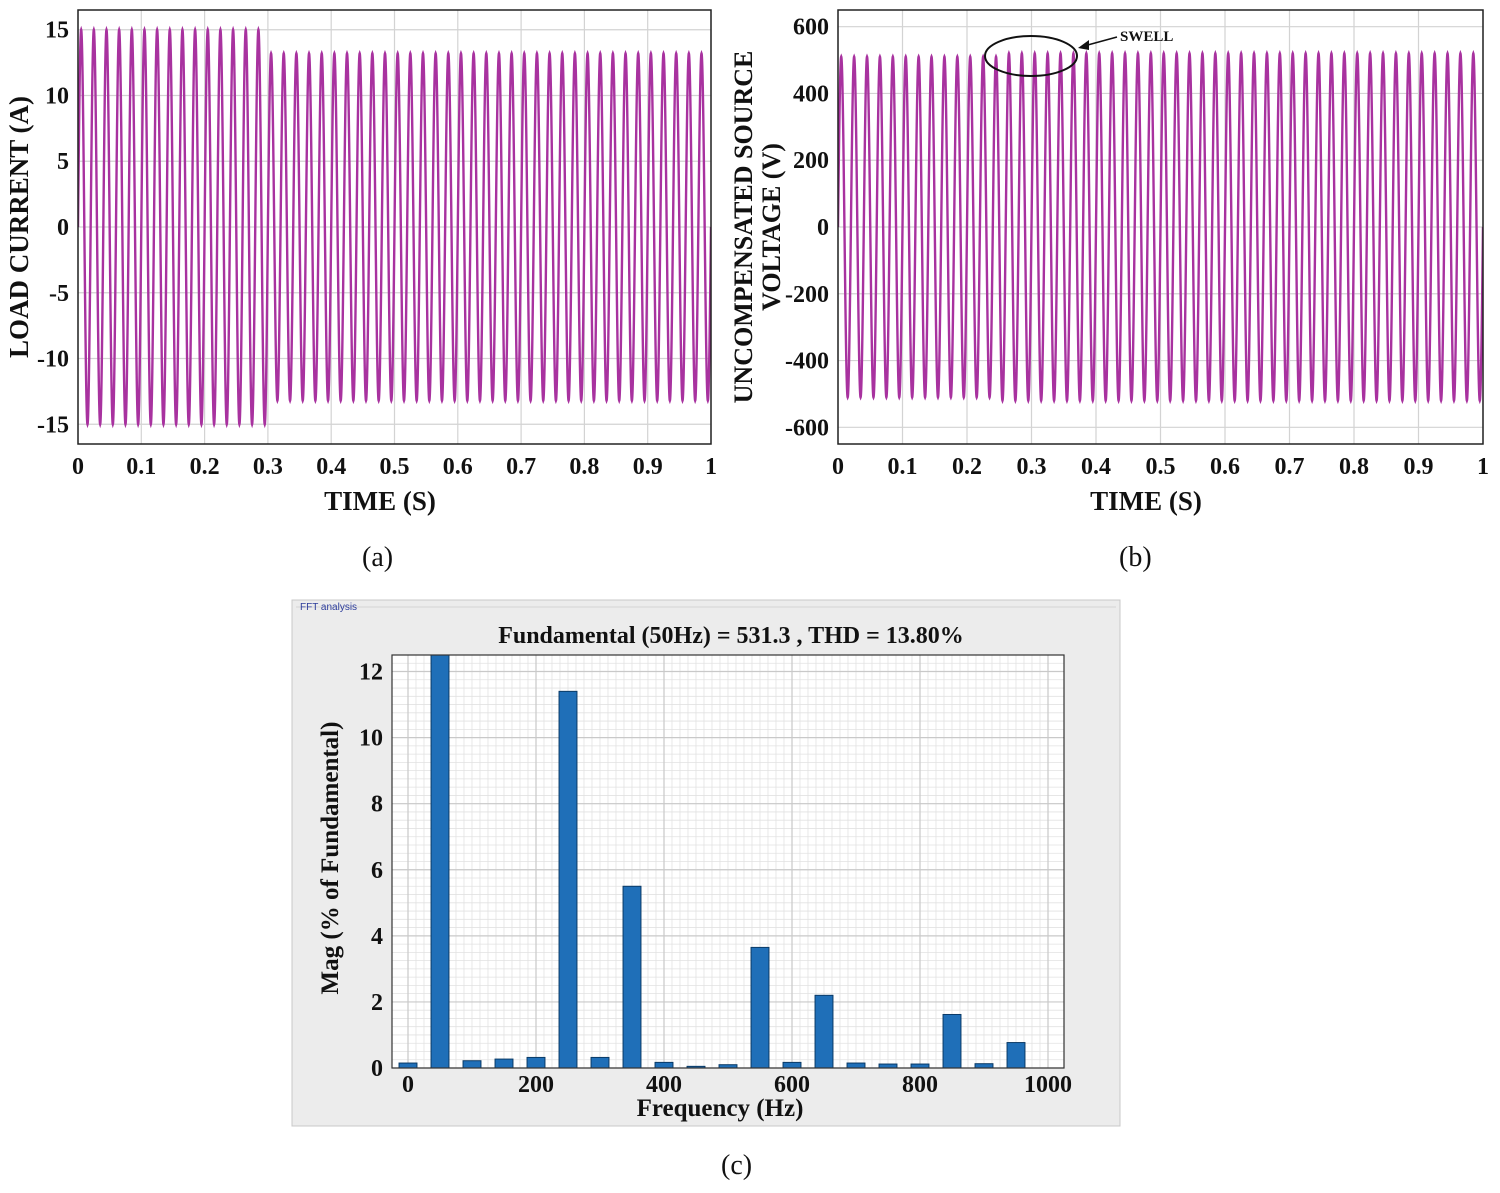  What do you see at coordinates (771, 227) in the screenshot?
I see `y-axis-label-line-2: VOLTAGE (V)` at bounding box center [771, 227].